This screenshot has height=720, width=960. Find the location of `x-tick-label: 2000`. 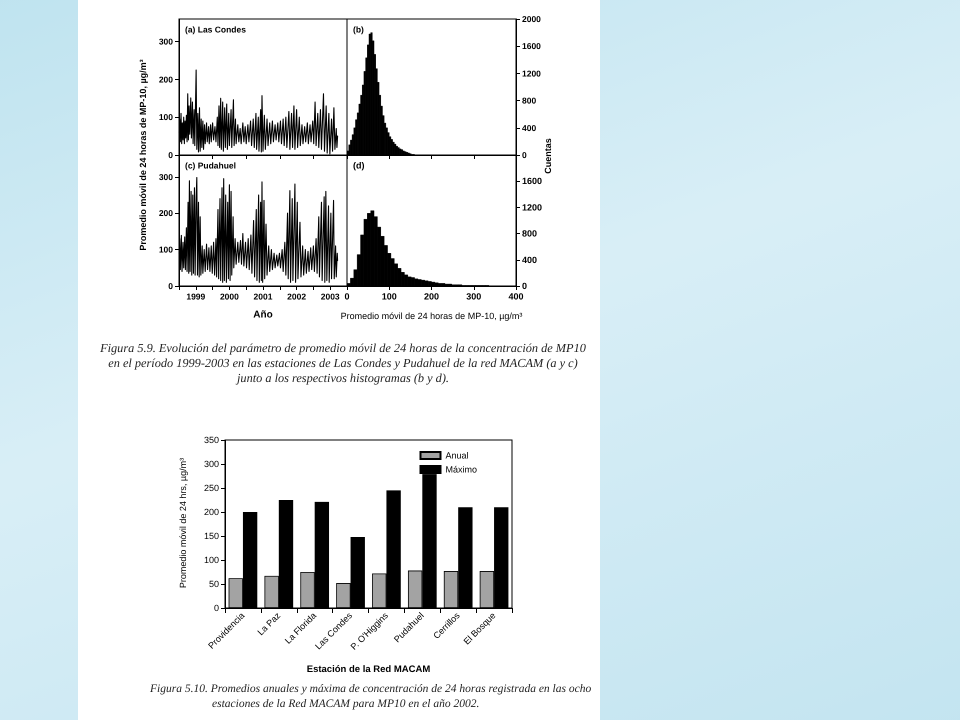

x-tick-label: 2000 is located at coordinates (230, 297).